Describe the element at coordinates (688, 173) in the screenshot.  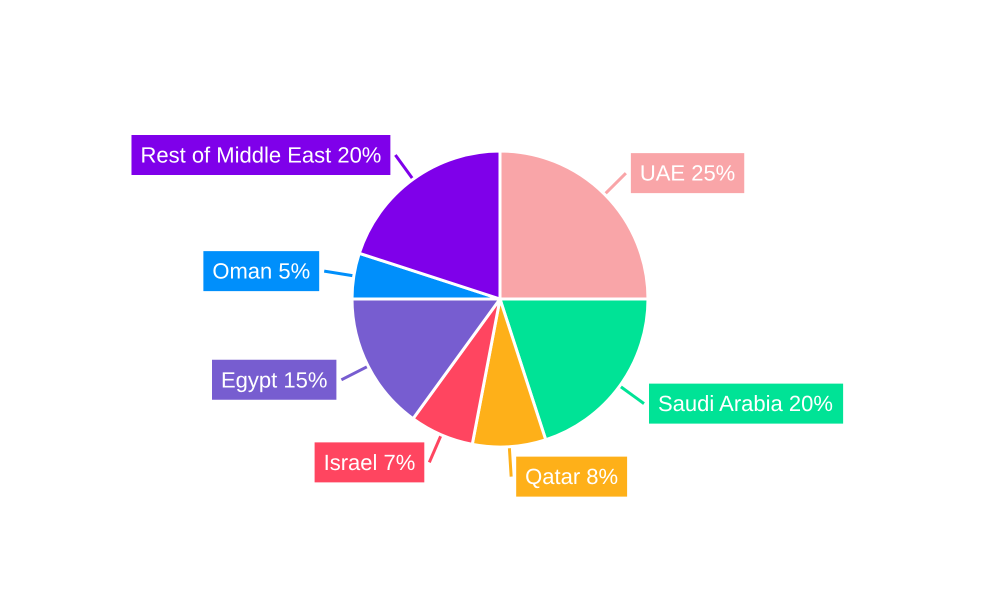
I see `slice-label: UAE 25%` at that location.